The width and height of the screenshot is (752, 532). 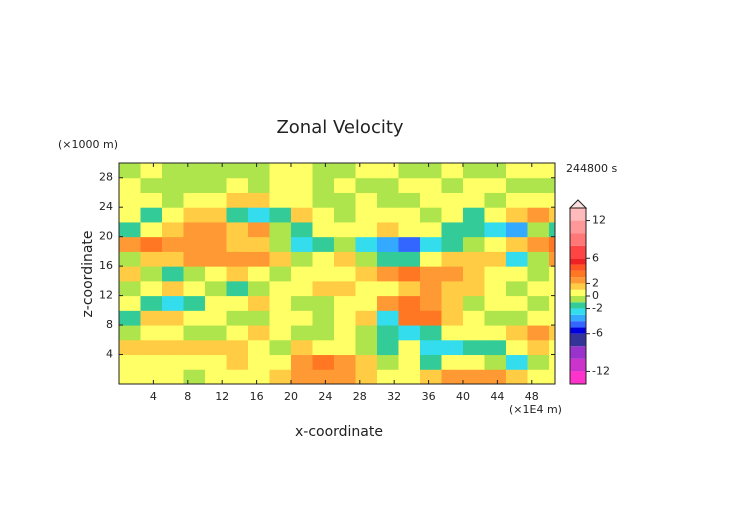 I want to click on x-unit: (×1E4 m), so click(x=535, y=409).